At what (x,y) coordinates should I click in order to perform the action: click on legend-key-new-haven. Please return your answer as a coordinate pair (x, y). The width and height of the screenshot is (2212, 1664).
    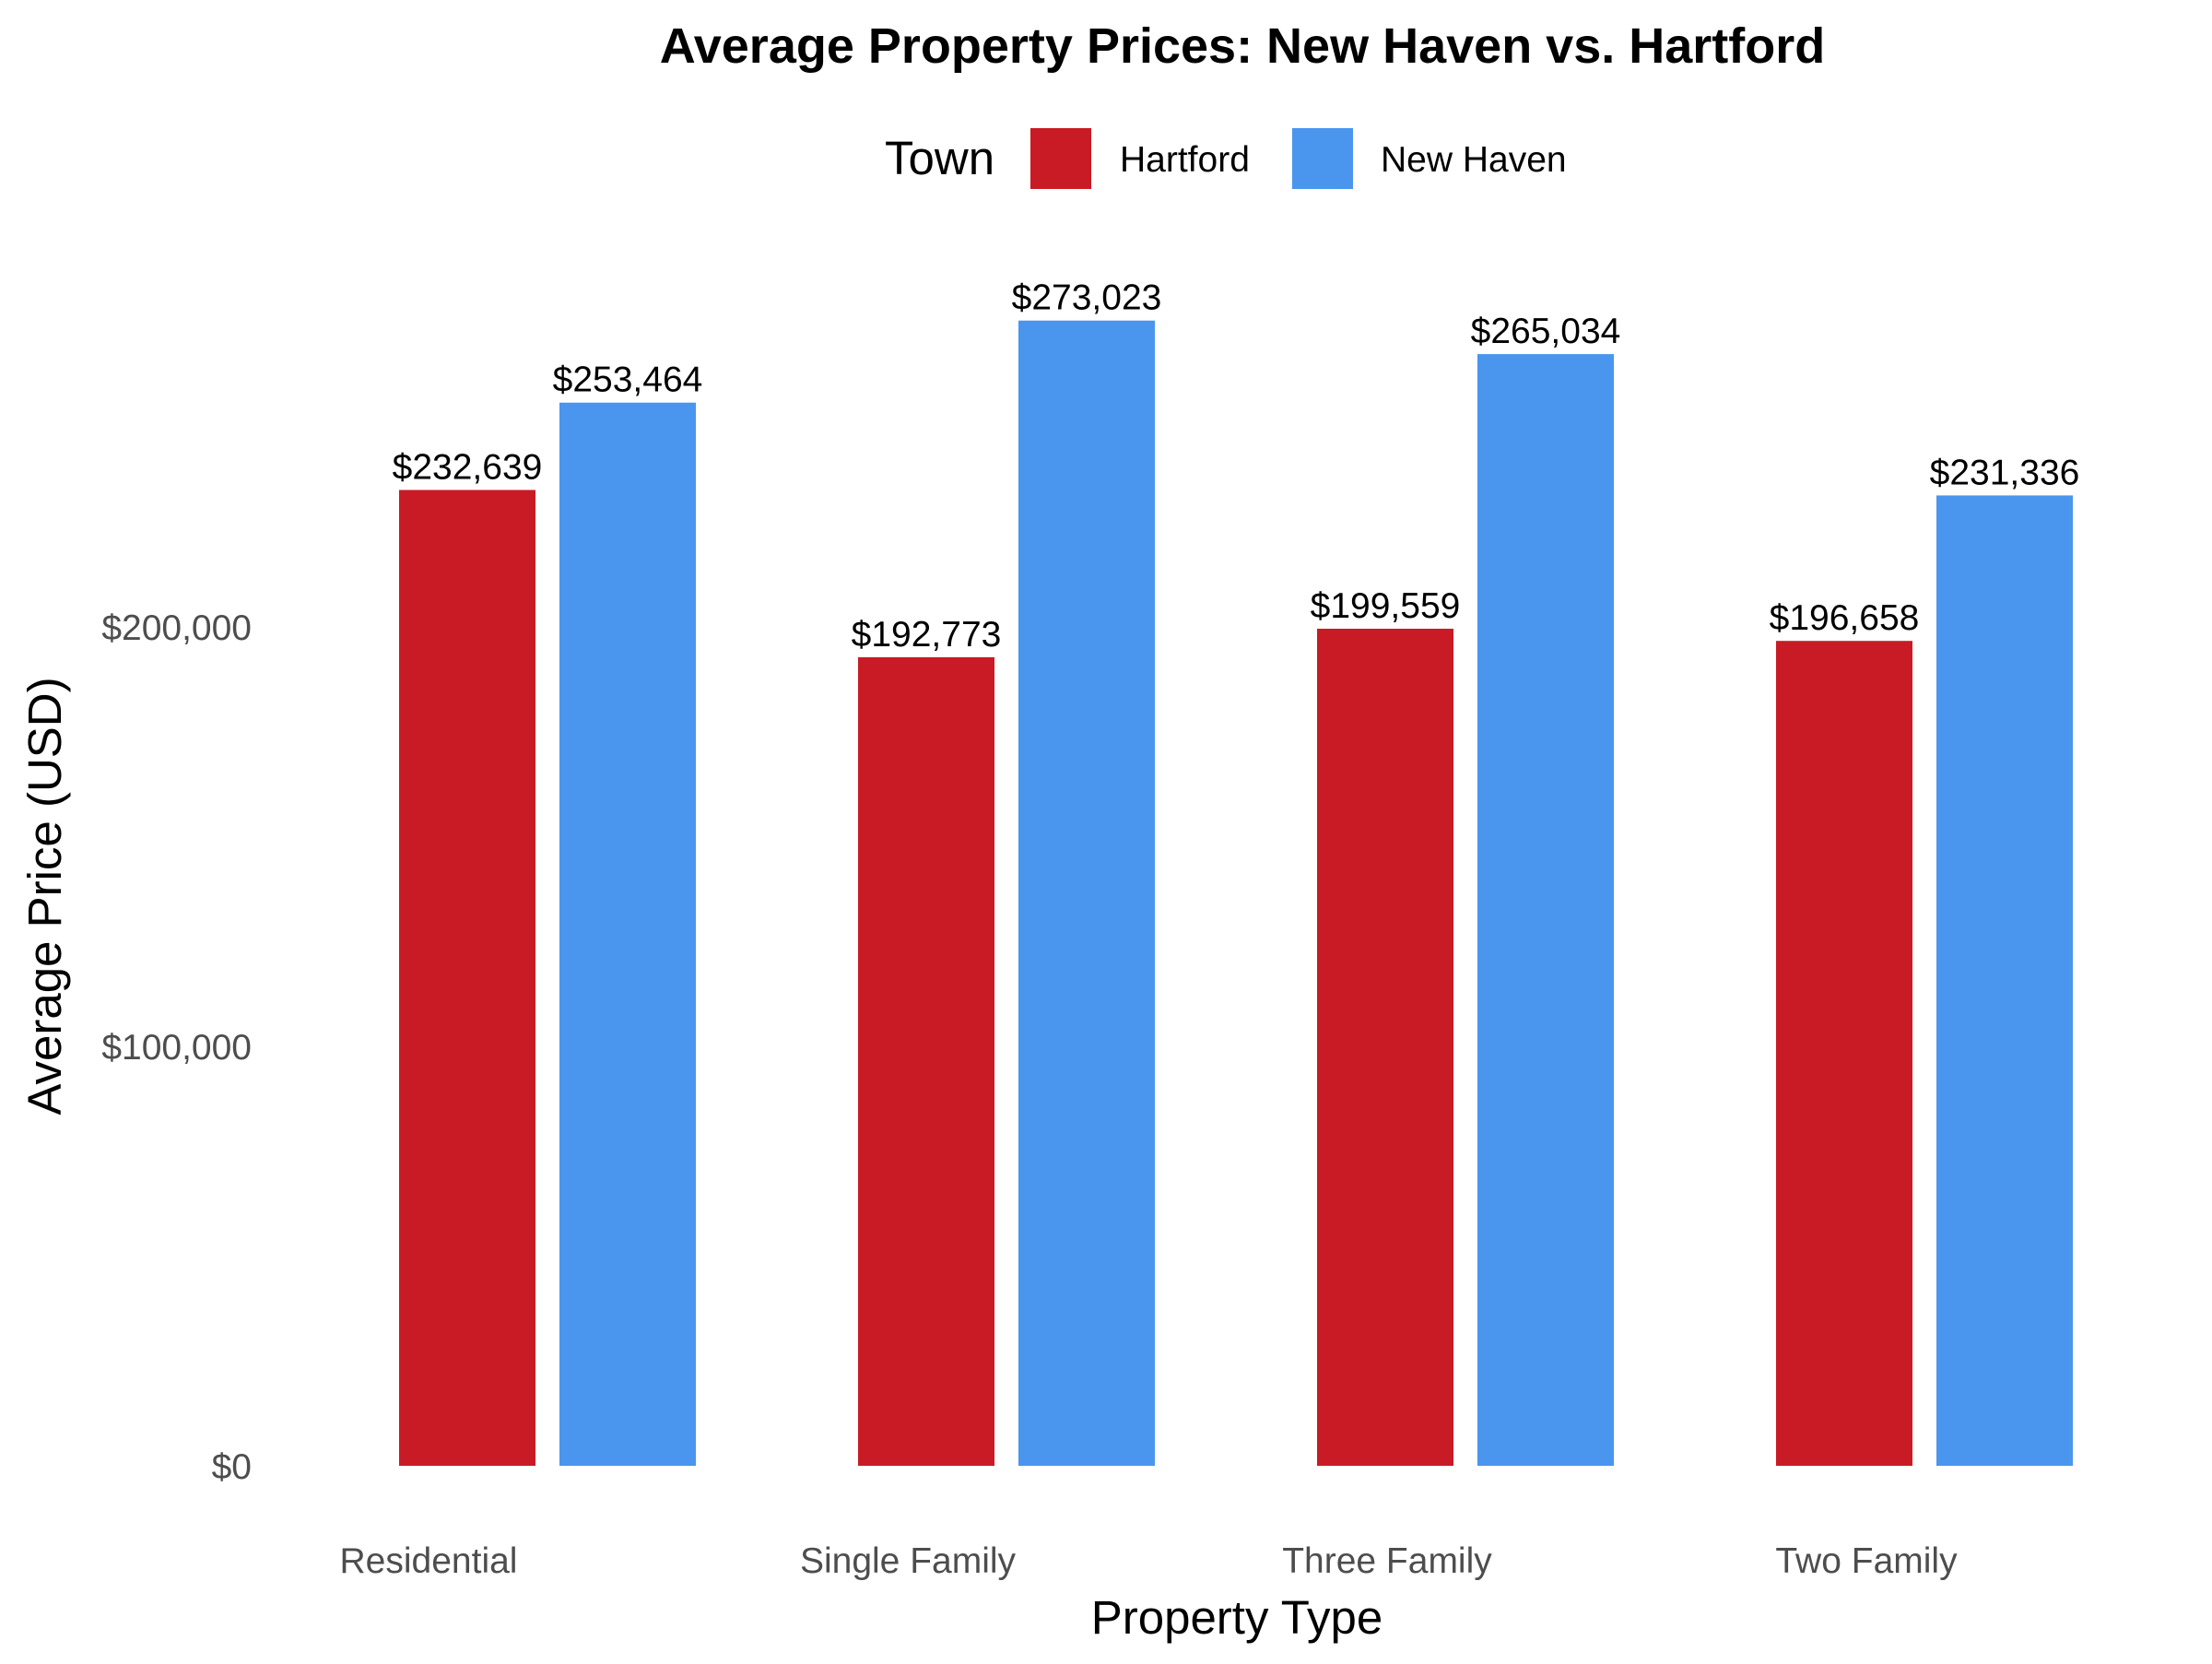
    Looking at the image, I should click on (1322, 158).